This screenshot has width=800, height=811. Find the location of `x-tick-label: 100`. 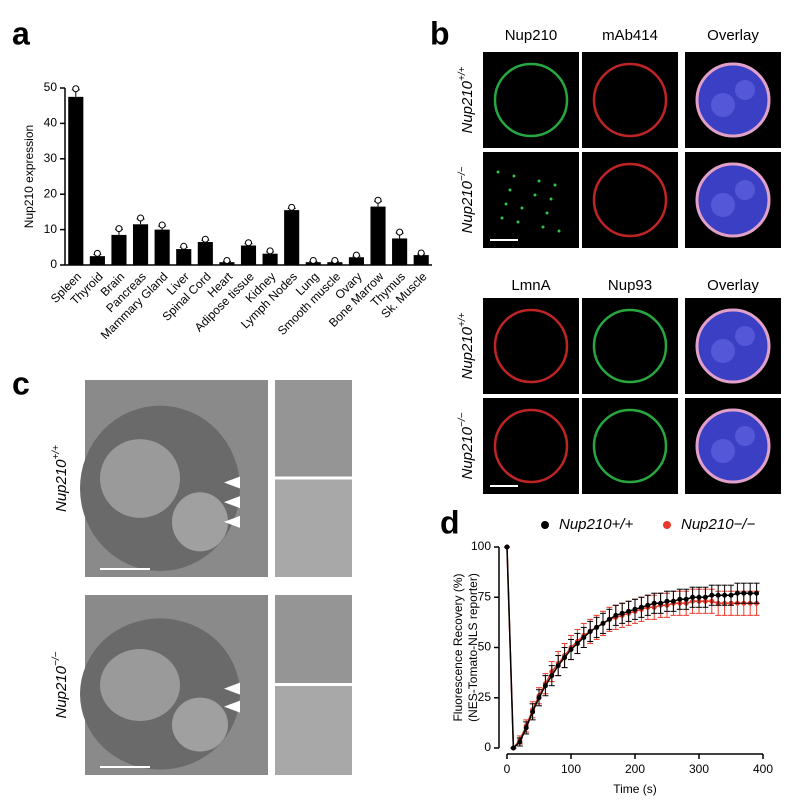

x-tick-label: 100 is located at coordinates (571, 769).